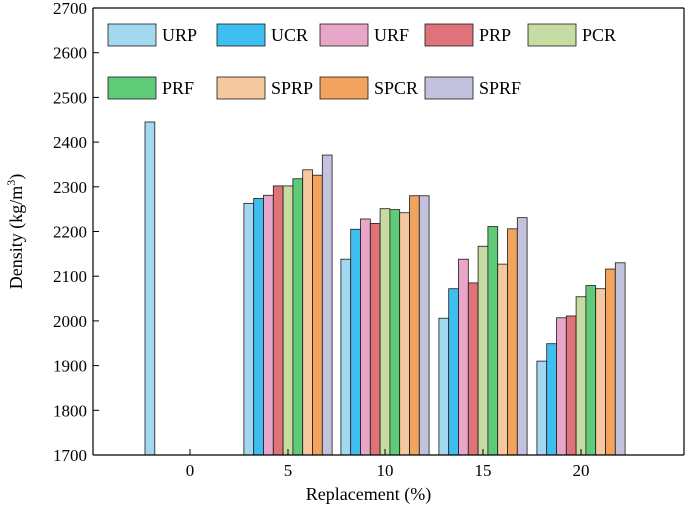 This screenshot has width=685, height=509. I want to click on legend-label-urp: URP, so click(179, 35).